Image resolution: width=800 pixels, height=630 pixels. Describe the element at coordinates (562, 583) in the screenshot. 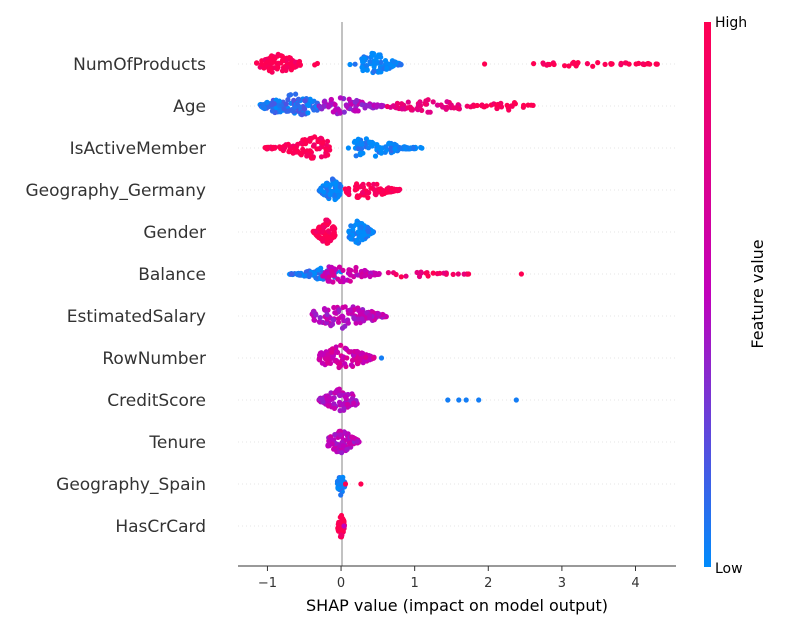

I see `x-tick-label: 3` at that location.